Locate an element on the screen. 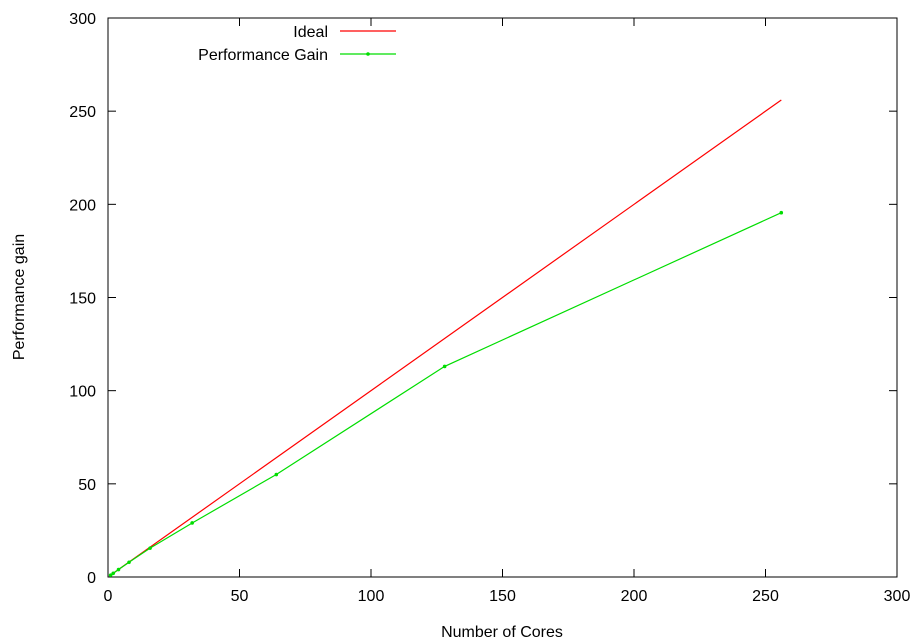 This screenshot has width=920, height=641. y-tick-label: 250 is located at coordinates (82, 112).